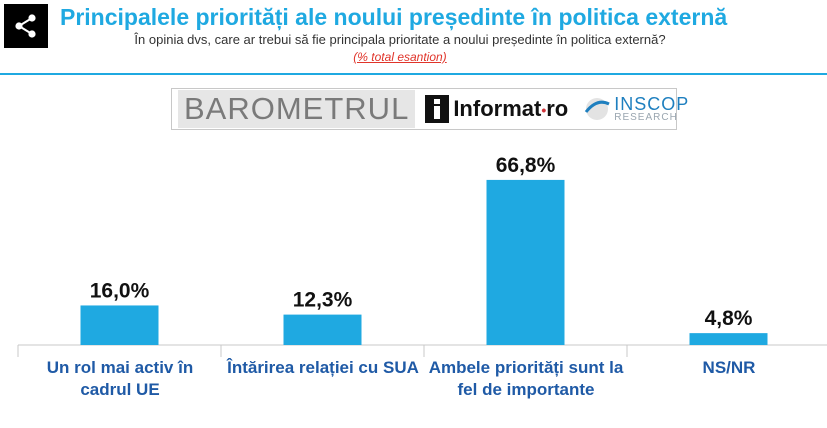 The image size is (827, 428). I want to click on header-divider, so click(413, 74).